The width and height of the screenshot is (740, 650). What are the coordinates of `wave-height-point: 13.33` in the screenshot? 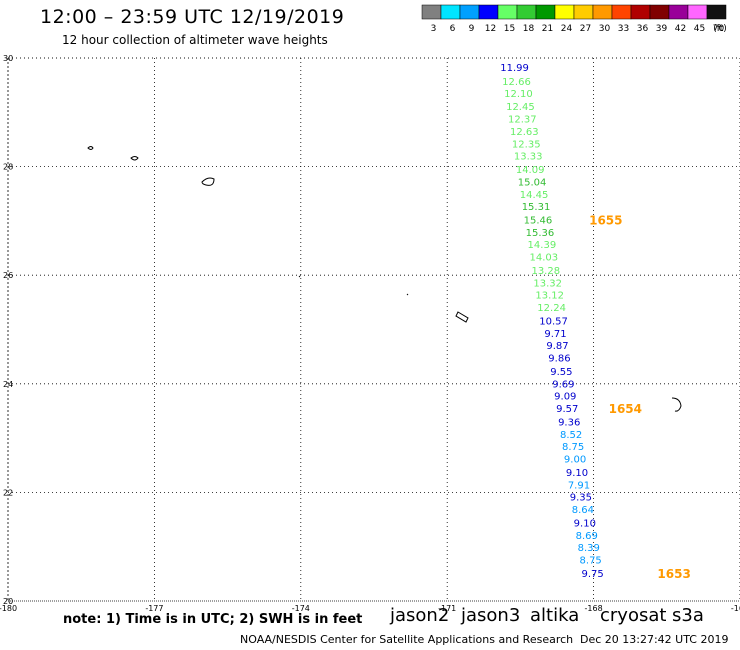 It's located at (528, 157).